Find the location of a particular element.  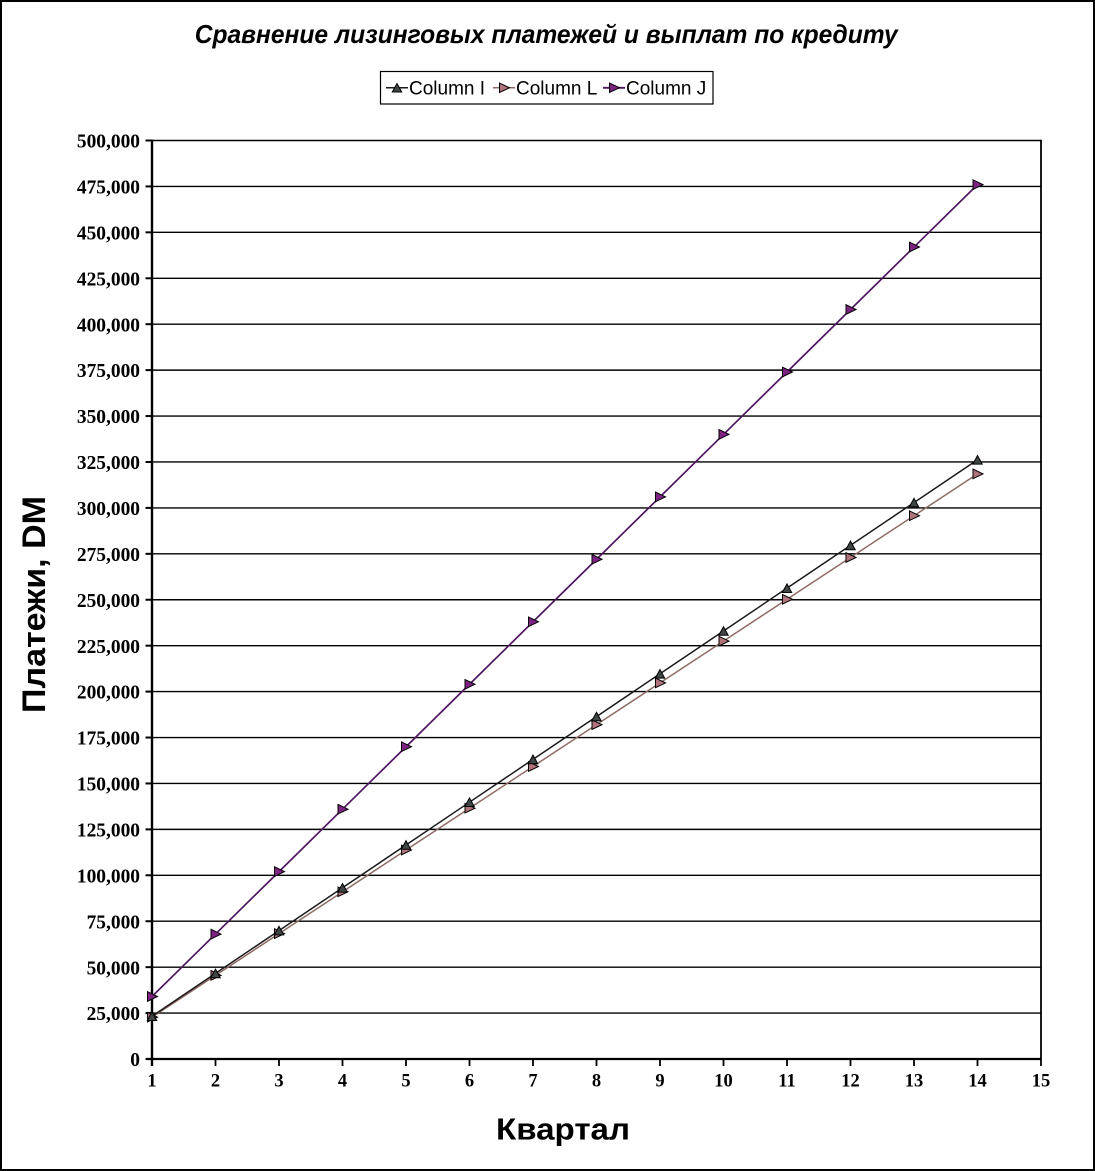

svg-text: Платежи, DM is located at coordinates (34, 604).